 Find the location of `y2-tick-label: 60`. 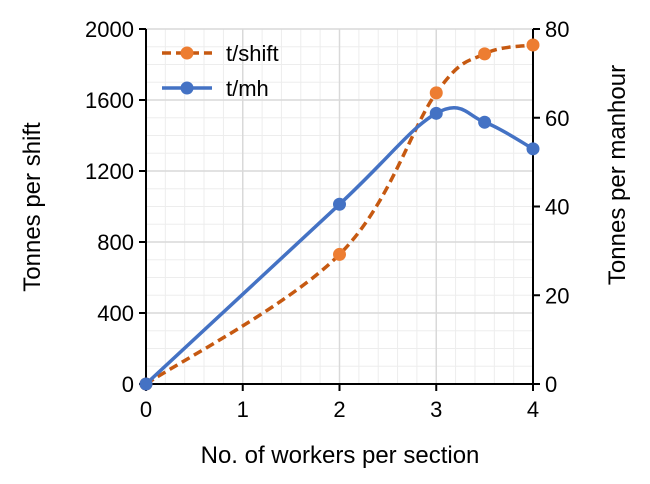

y2-tick-label: 60 is located at coordinates (557, 118).